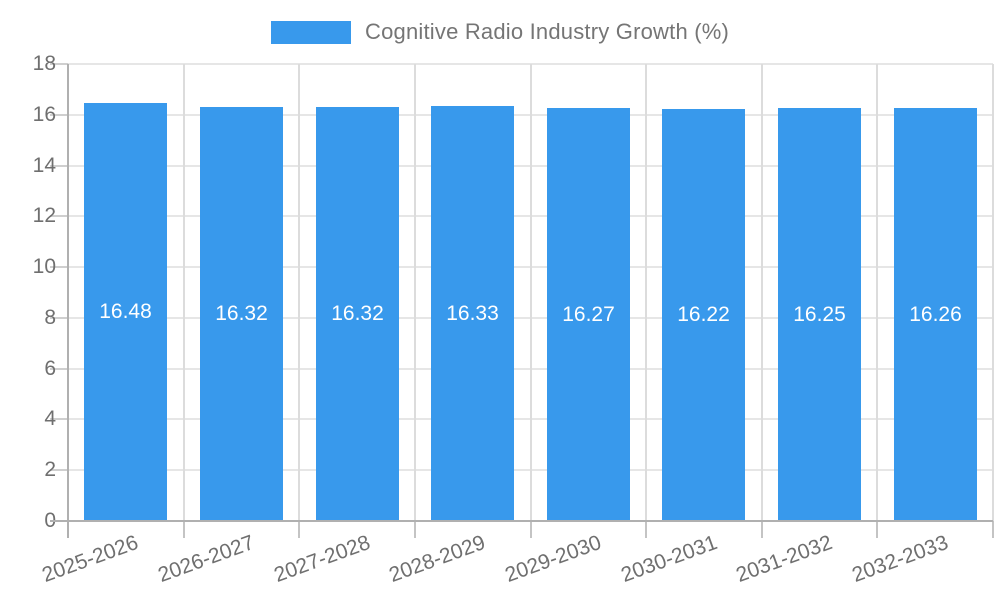  Describe the element at coordinates (28, 521) in the screenshot. I see `y-axis-label: 0` at that location.